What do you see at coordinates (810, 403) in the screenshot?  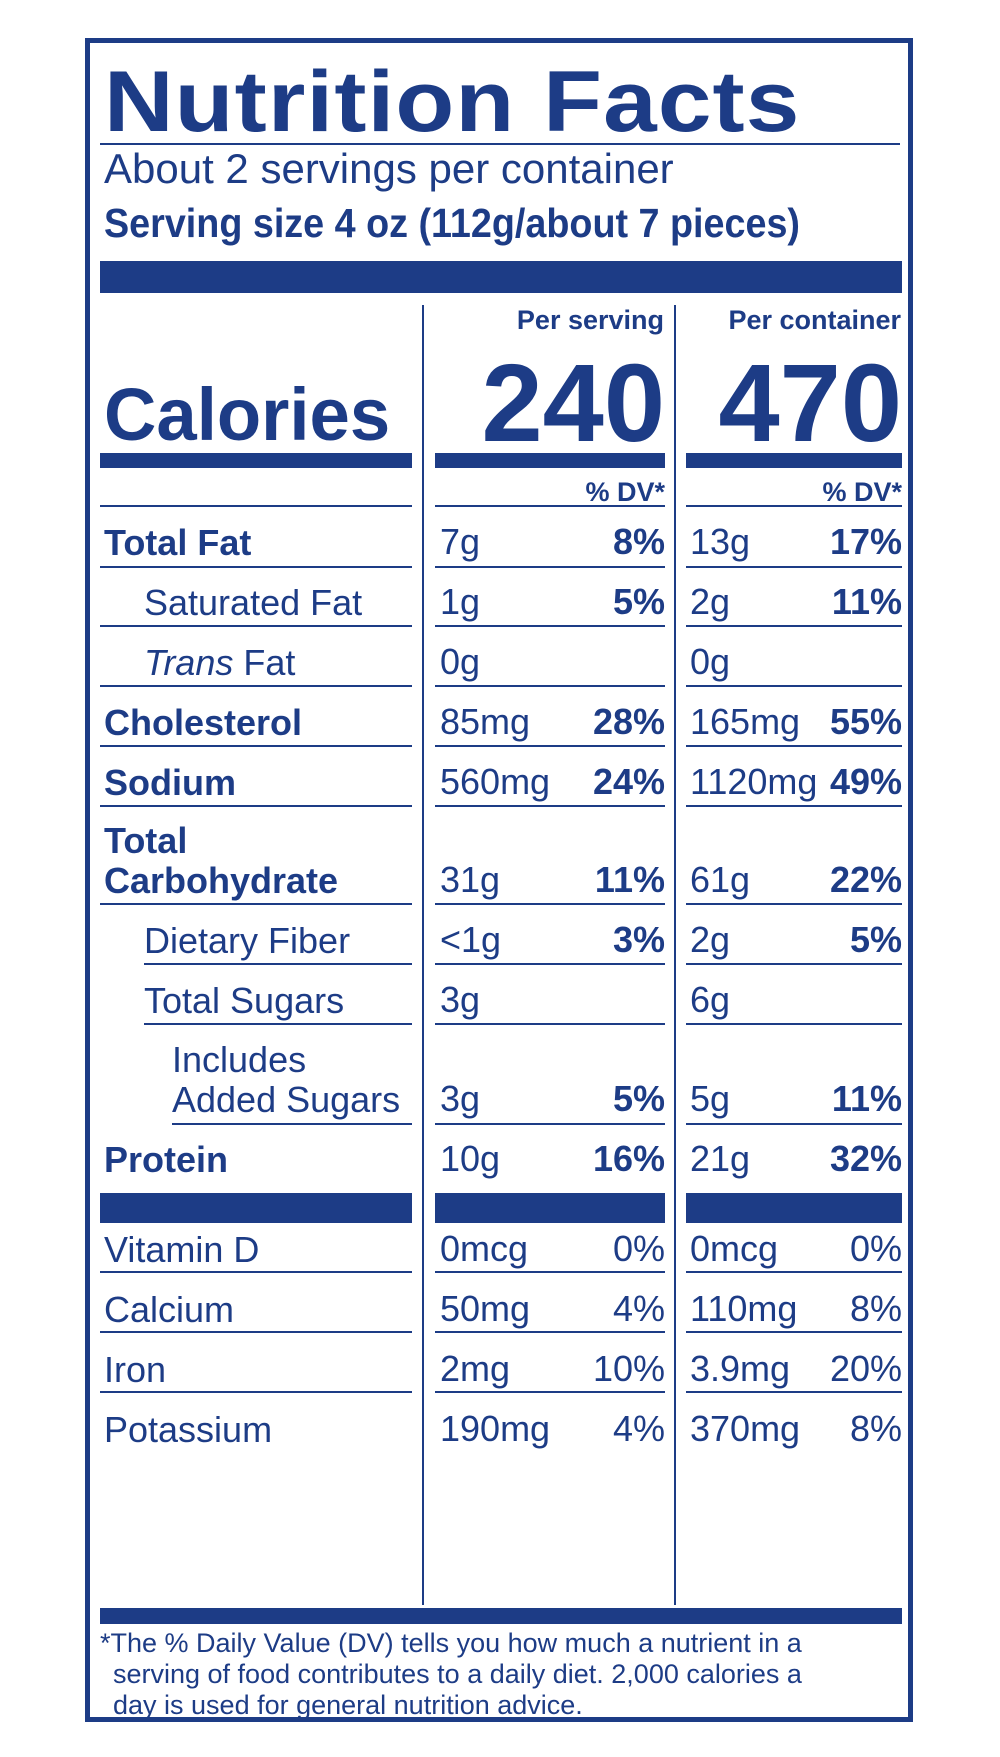 I see `calories-per-container: 470` at bounding box center [810, 403].